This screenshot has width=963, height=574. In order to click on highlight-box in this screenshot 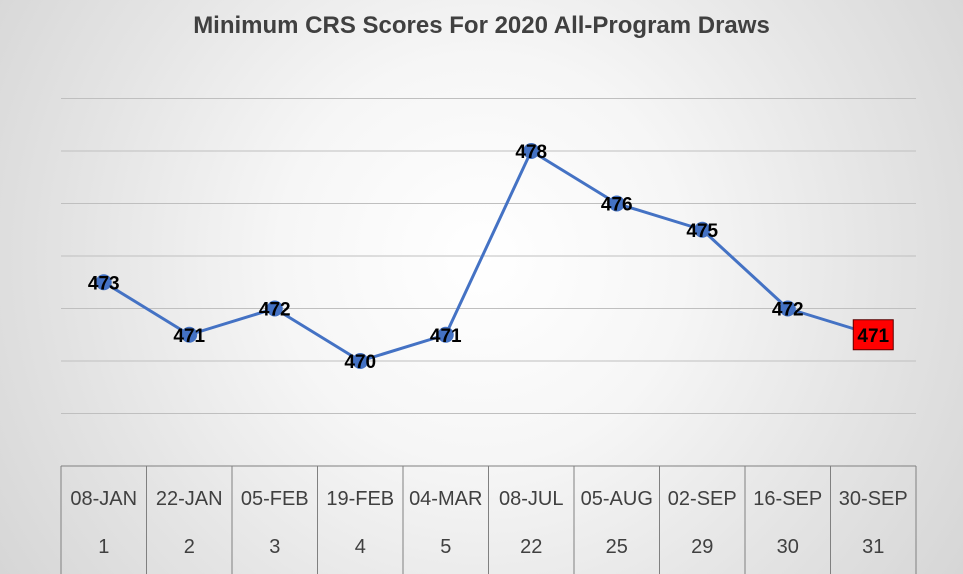, I will do `click(873, 335)`.